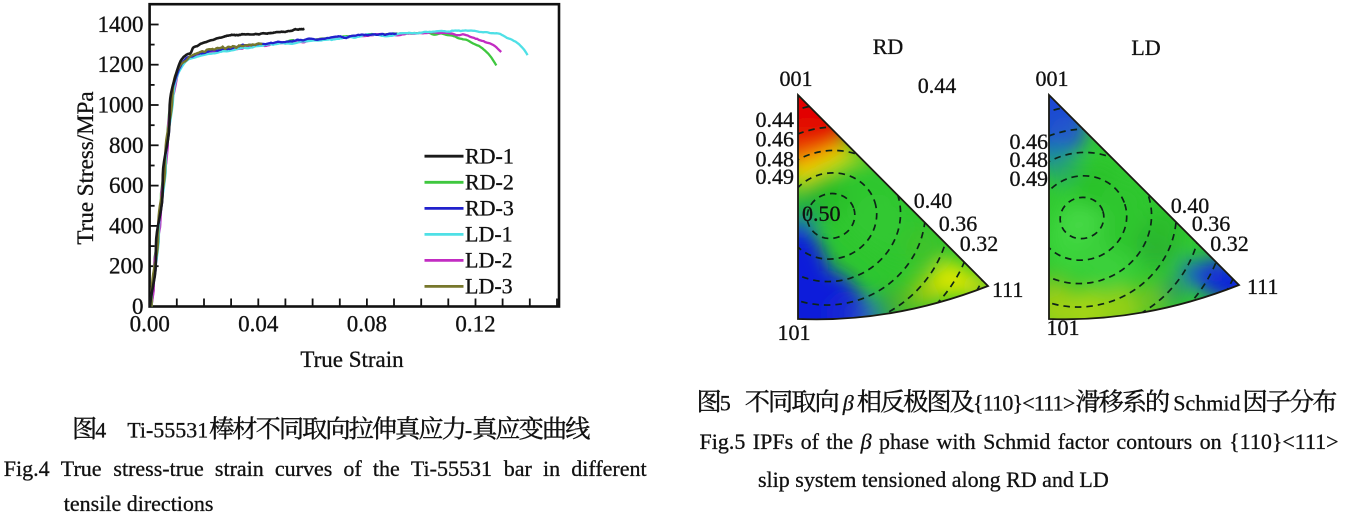 This screenshot has height=520, width=1348. Describe the element at coordinates (773, 441) in the screenshot. I see `svg-text: IPFs` at that location.